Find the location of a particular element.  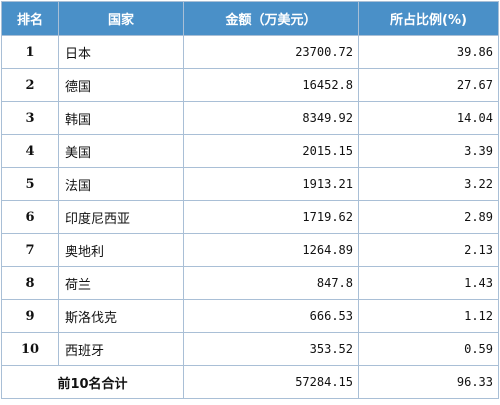

country-cell: 韩国 is located at coordinates (121, 118).